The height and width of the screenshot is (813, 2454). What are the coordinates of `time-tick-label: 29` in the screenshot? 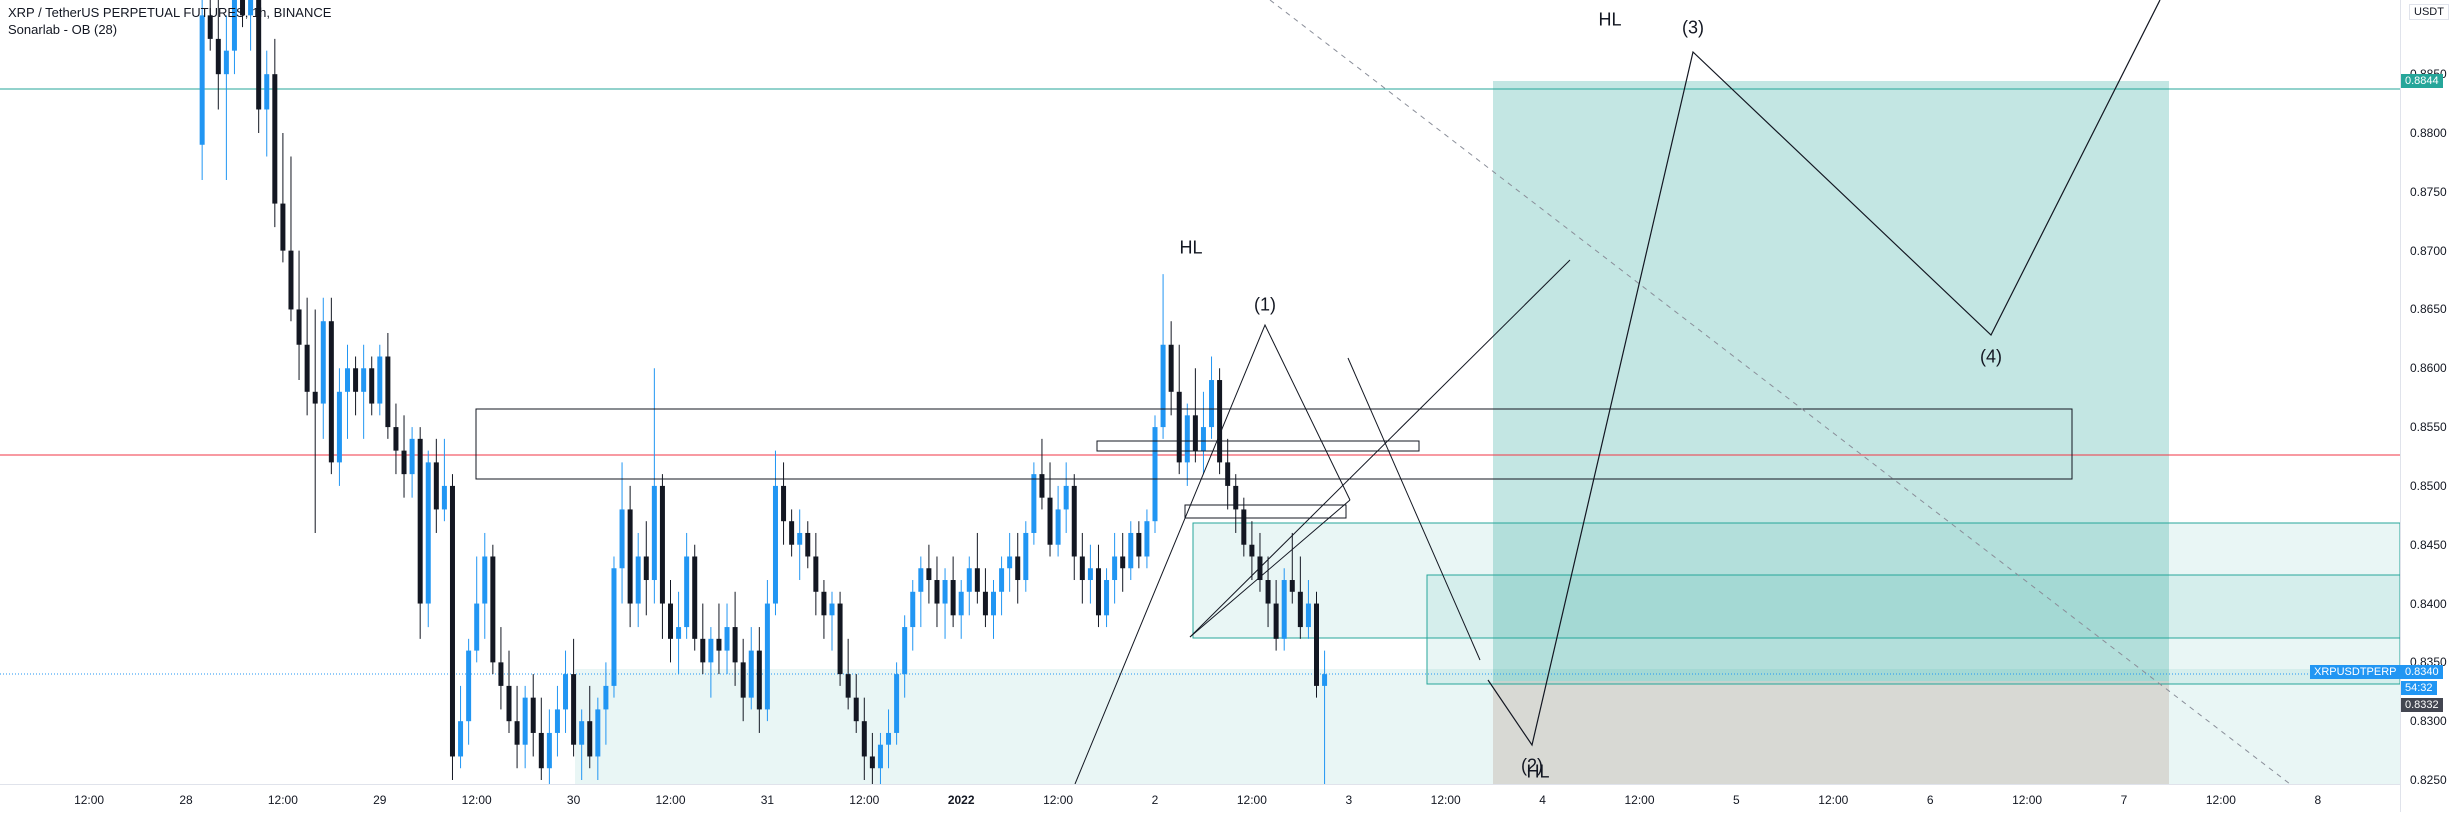 It's located at (380, 800).